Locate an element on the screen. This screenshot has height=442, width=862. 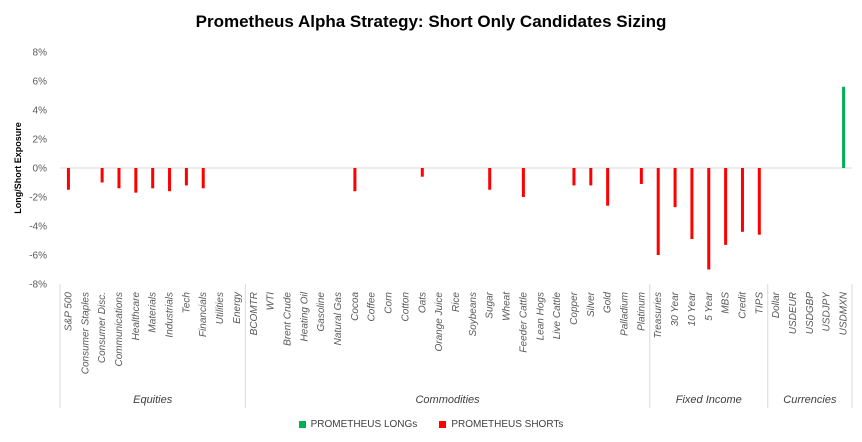
x-tick-label: MBS is located at coordinates (726, 303).